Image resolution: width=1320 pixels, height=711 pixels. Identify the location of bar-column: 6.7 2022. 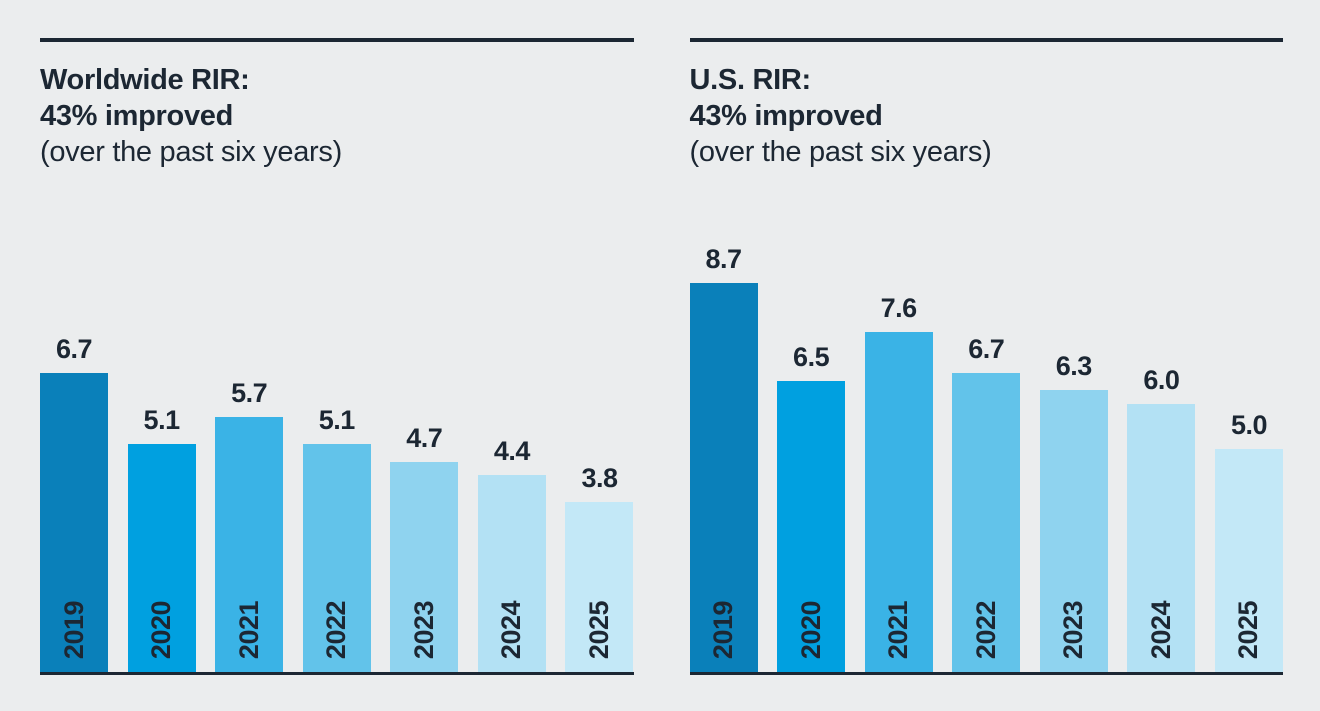
(986, 502).